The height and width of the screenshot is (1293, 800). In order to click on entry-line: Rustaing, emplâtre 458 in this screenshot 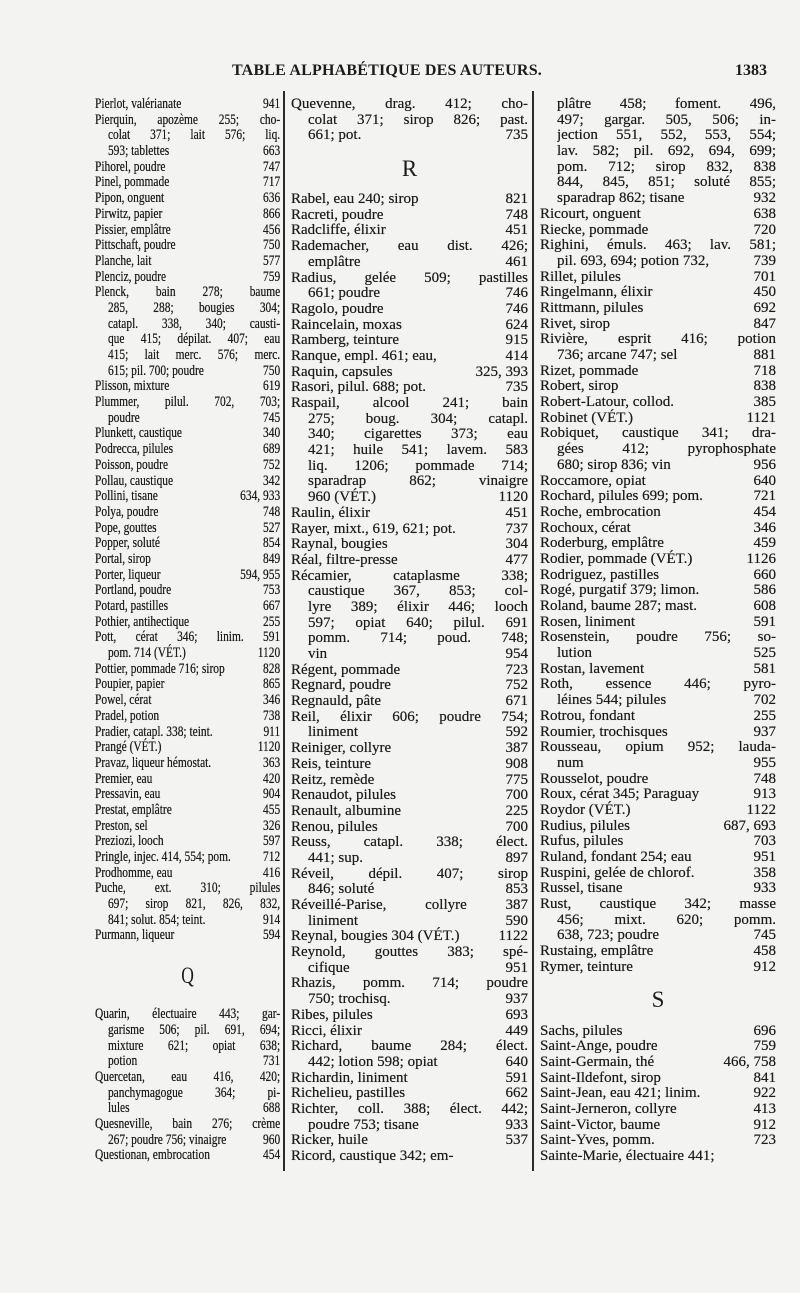, I will do `click(658, 951)`.